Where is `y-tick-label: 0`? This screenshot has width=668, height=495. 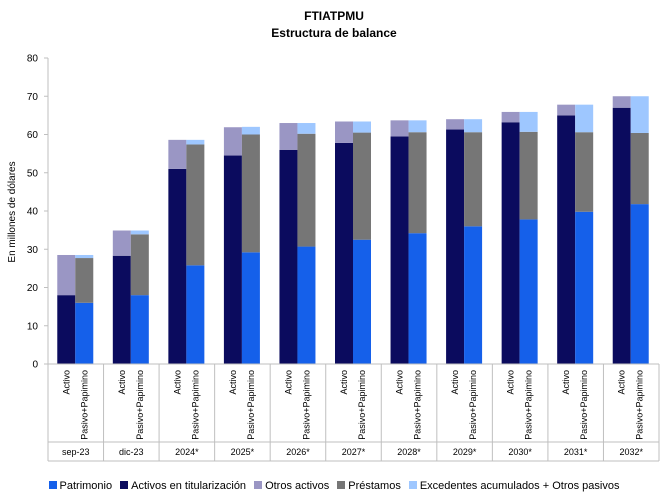
y-tick-label: 0 is located at coordinates (35, 365).